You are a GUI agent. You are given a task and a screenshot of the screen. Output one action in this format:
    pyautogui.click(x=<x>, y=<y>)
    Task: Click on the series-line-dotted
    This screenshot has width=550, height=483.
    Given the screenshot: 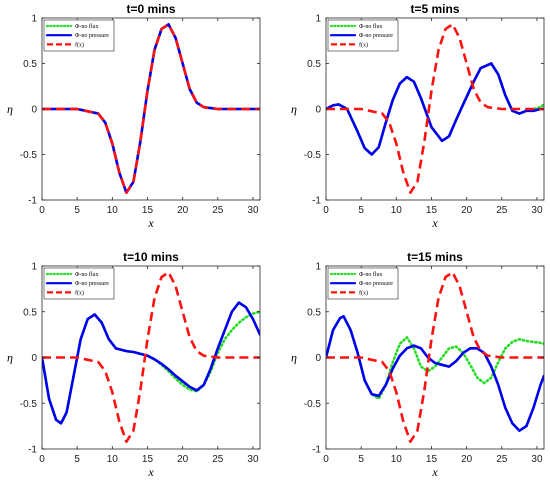 What is the action you would take?
    pyautogui.click(x=435, y=357)
    